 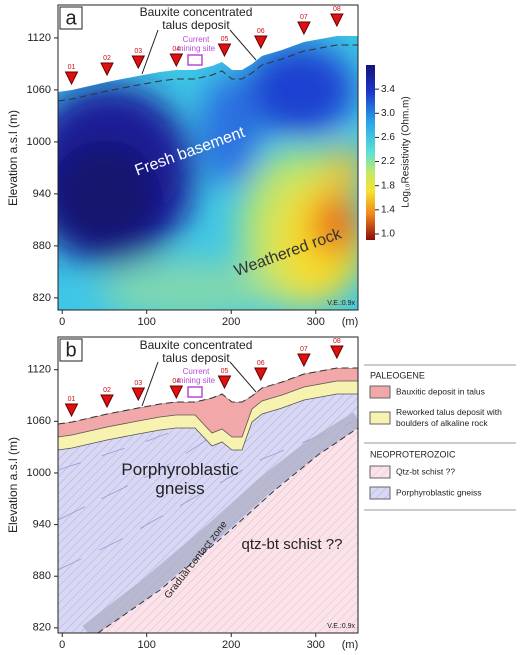 I want to click on colorbar-tick-label: 2.2, so click(x=388, y=161).